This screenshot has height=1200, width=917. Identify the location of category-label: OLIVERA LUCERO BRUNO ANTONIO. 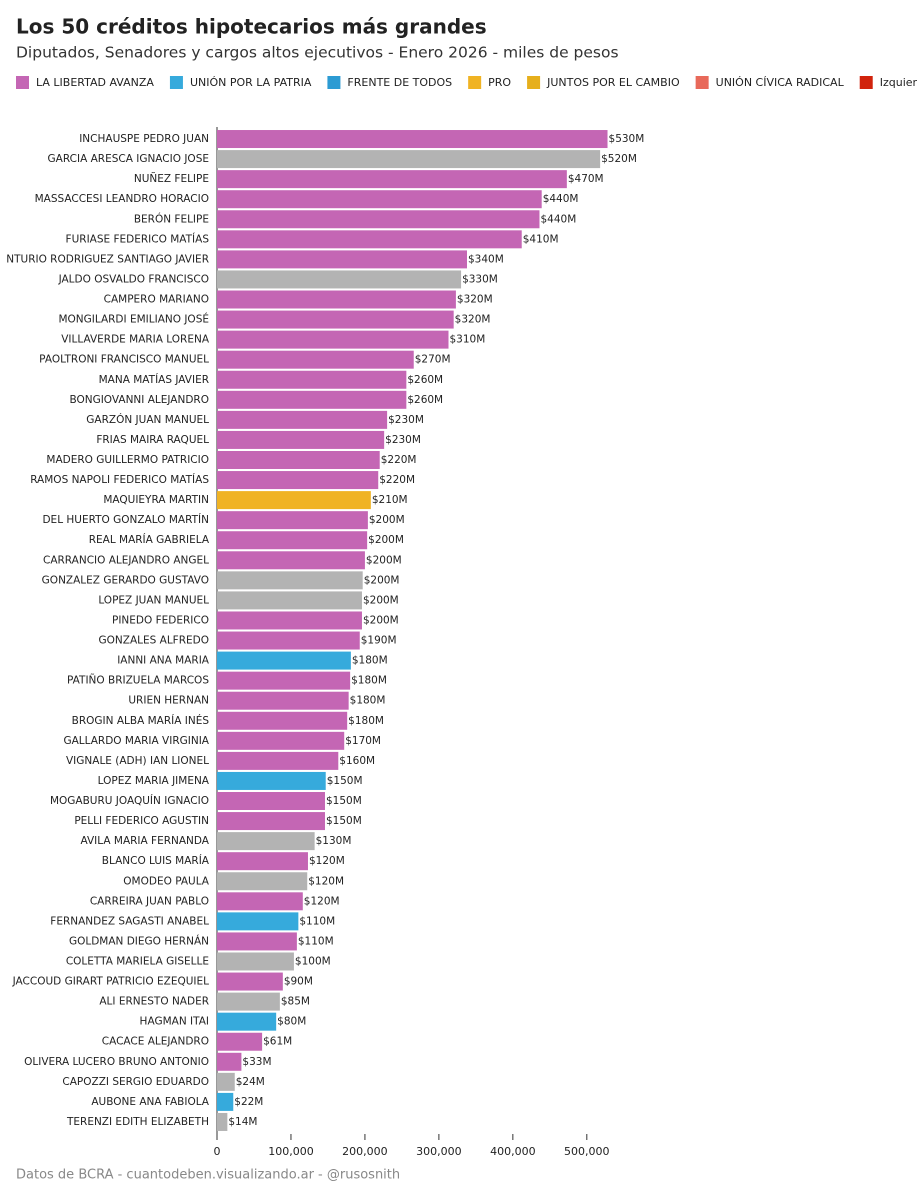
(116, 1062).